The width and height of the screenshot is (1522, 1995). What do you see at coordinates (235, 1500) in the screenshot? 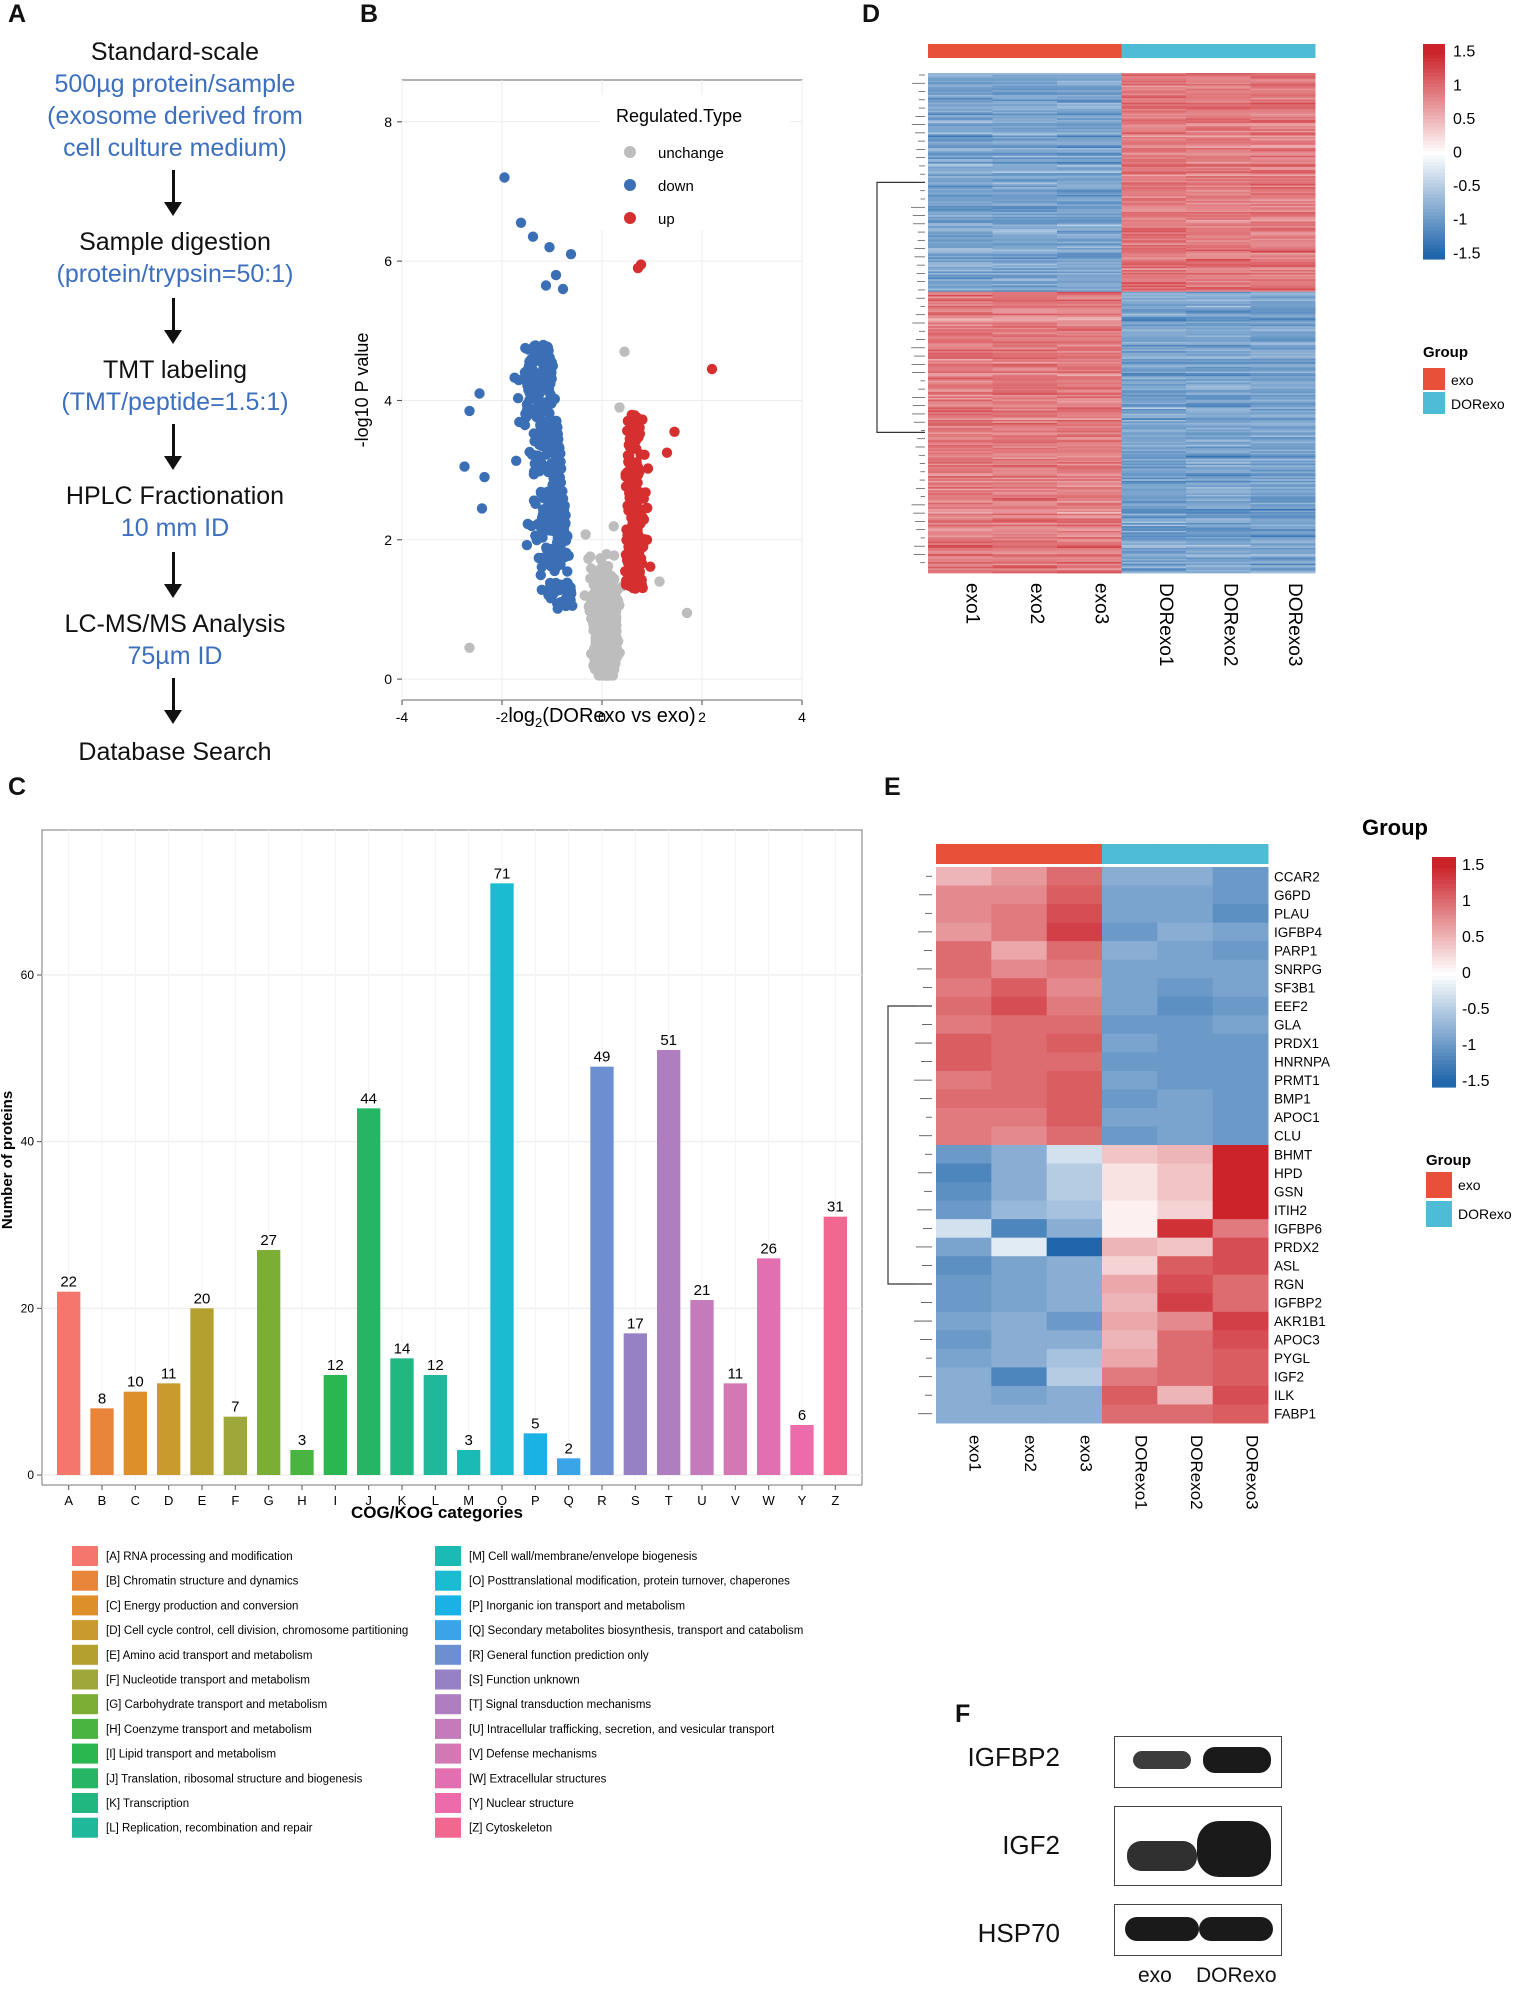
I see `bar-x-tick-label: F` at bounding box center [235, 1500].